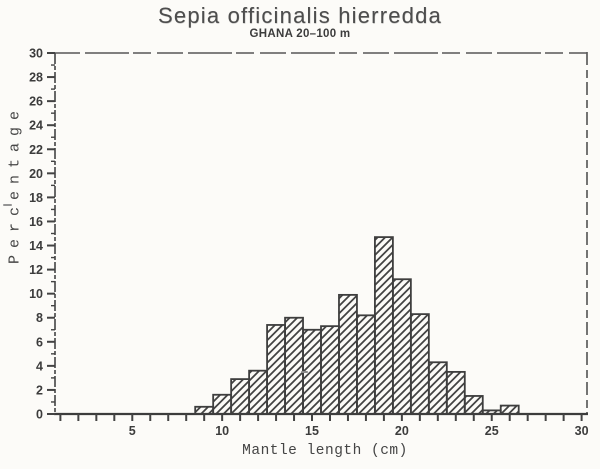 The height and width of the screenshot is (469, 600). What do you see at coordinates (473, 405) in the screenshot?
I see `histogram-bar-24cm` at bounding box center [473, 405].